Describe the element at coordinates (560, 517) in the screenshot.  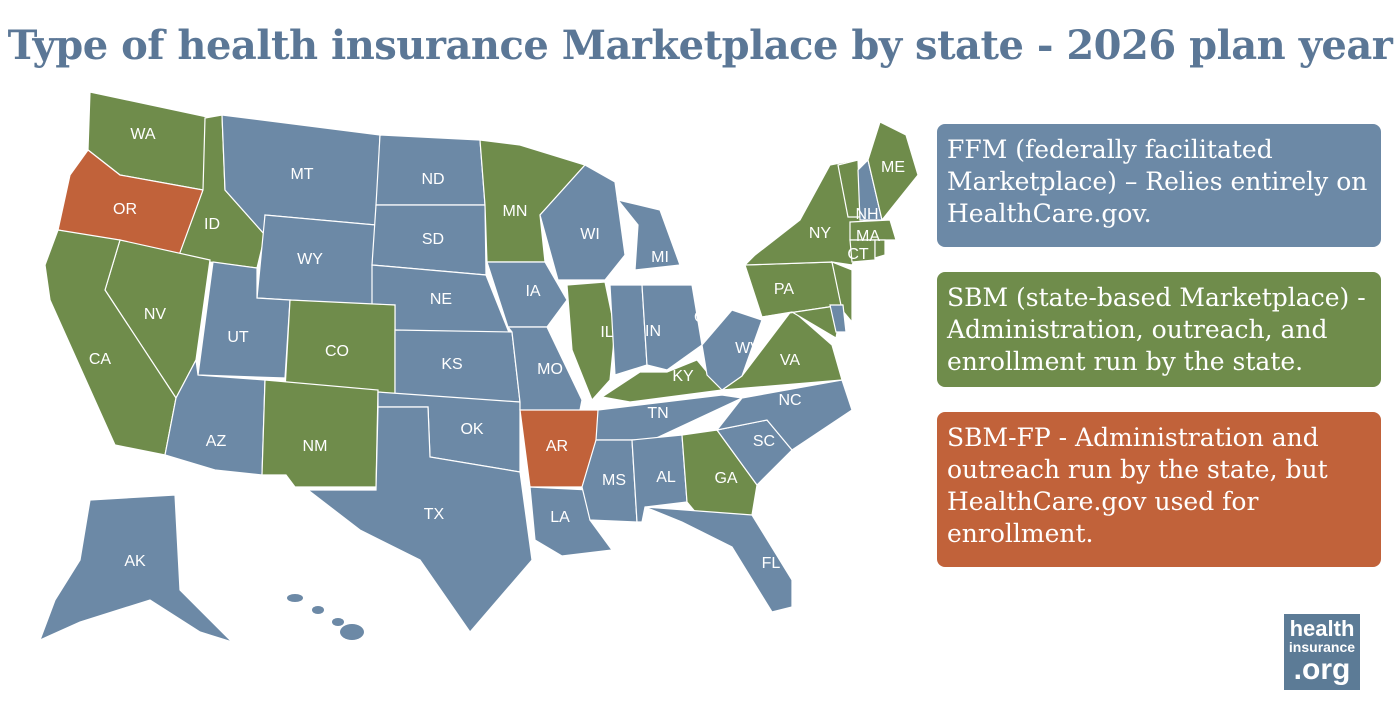
I see `state-label-la: LA` at that location.